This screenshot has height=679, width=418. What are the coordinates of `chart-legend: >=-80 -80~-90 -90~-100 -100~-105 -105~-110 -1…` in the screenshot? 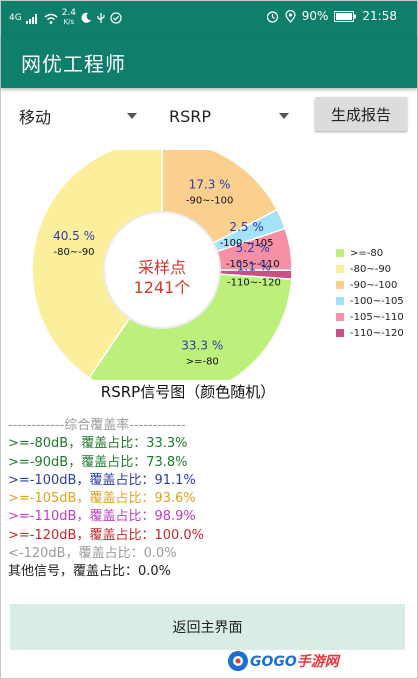 It's located at (370, 293).